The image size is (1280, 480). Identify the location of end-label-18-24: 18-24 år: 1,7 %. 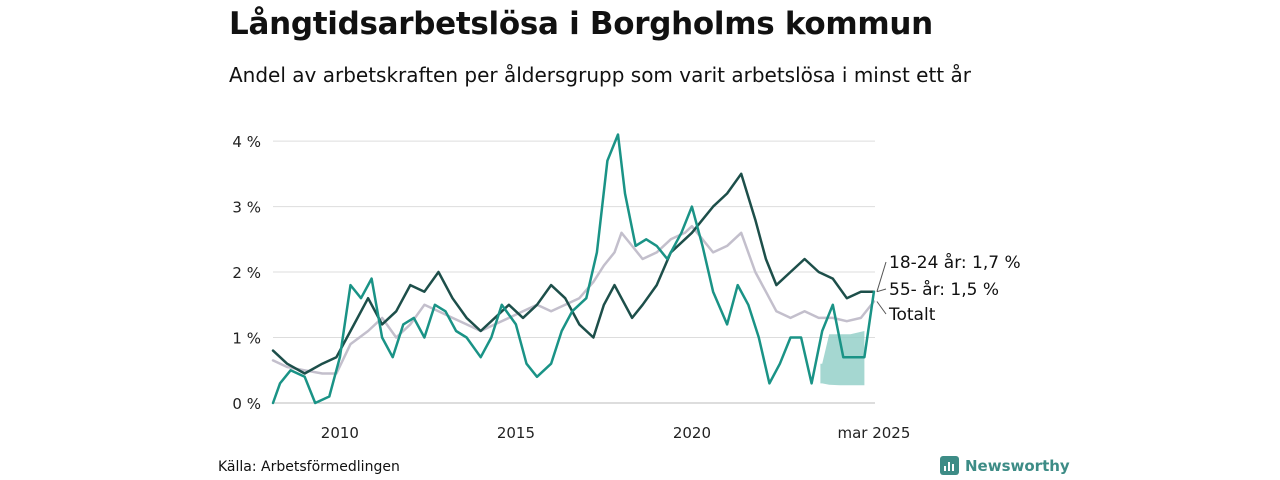
(955, 262).